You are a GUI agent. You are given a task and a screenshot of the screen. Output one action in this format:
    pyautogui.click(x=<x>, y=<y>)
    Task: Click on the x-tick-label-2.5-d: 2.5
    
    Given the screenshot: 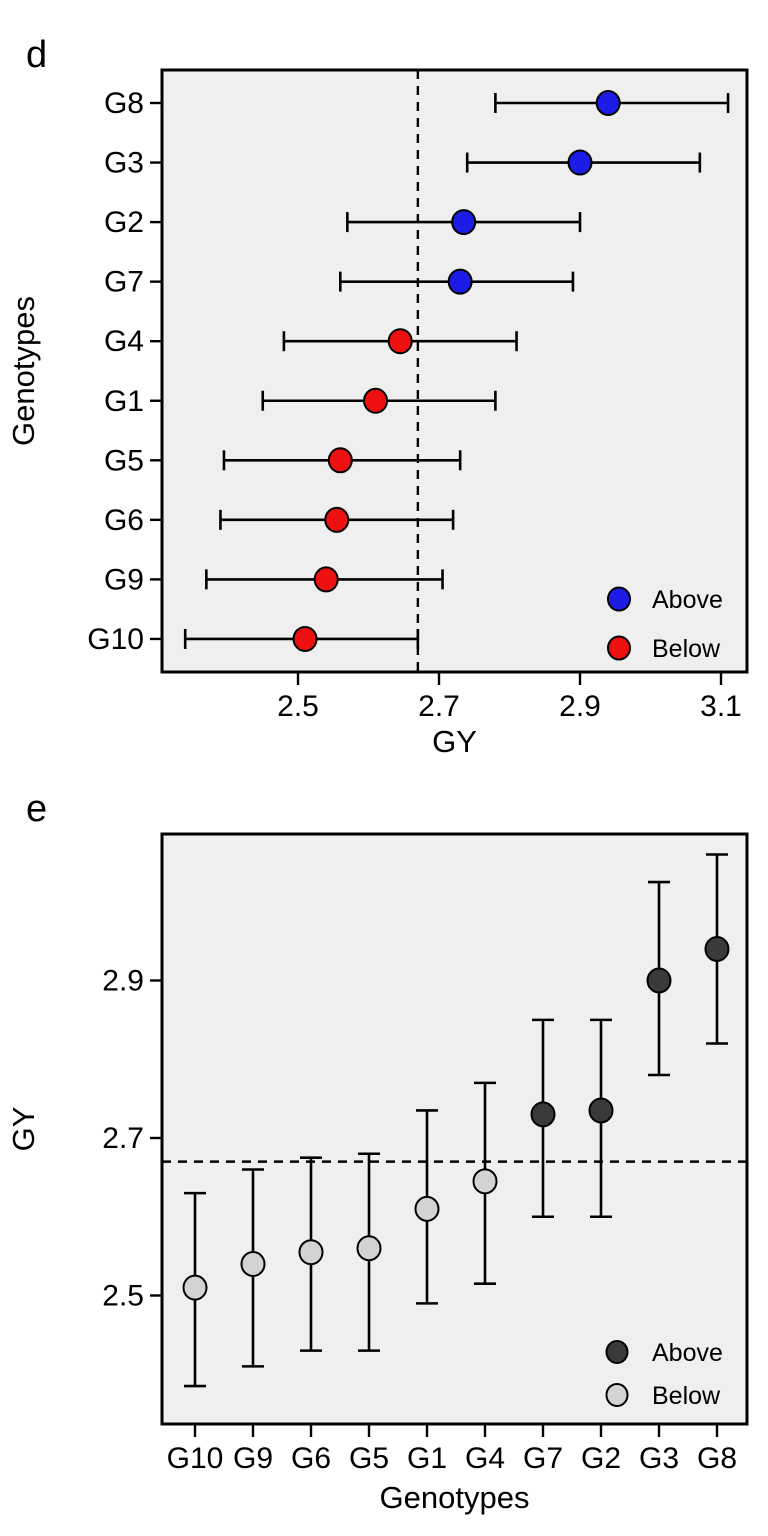 What is the action you would take?
    pyautogui.click(x=298, y=706)
    